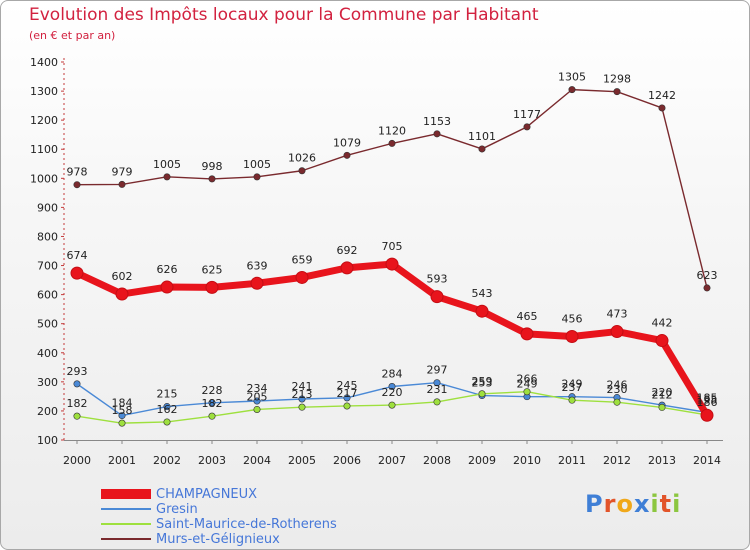  I want to click on data-label: 212, so click(662, 394).